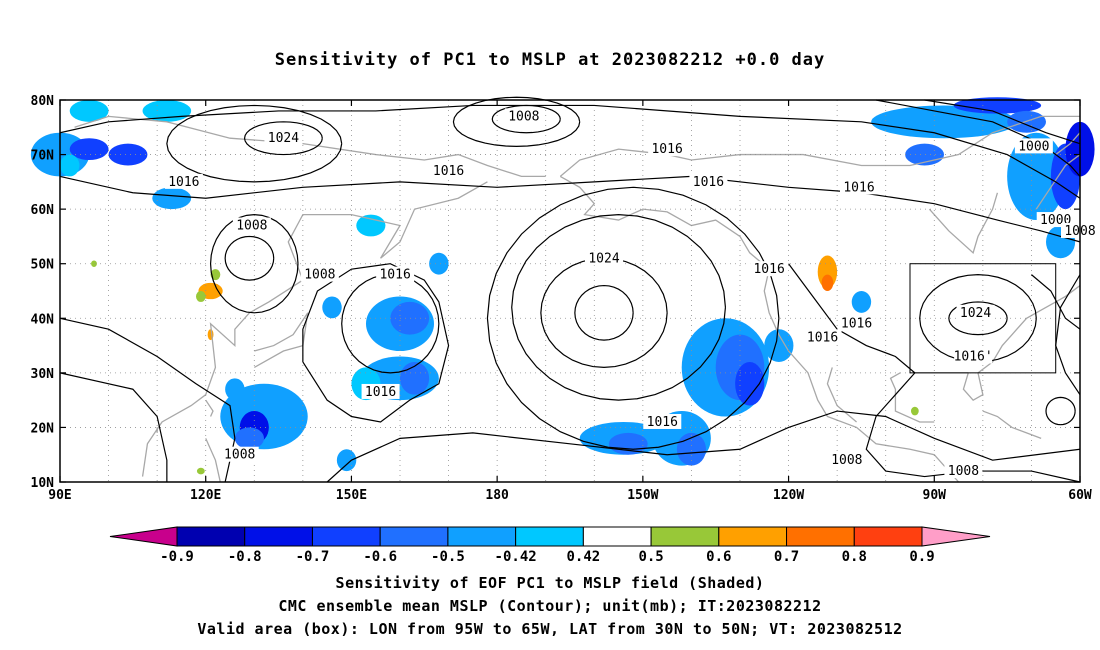  What do you see at coordinates (788, 495) in the screenshot?
I see `x-tick-label: 120W` at bounding box center [788, 495].